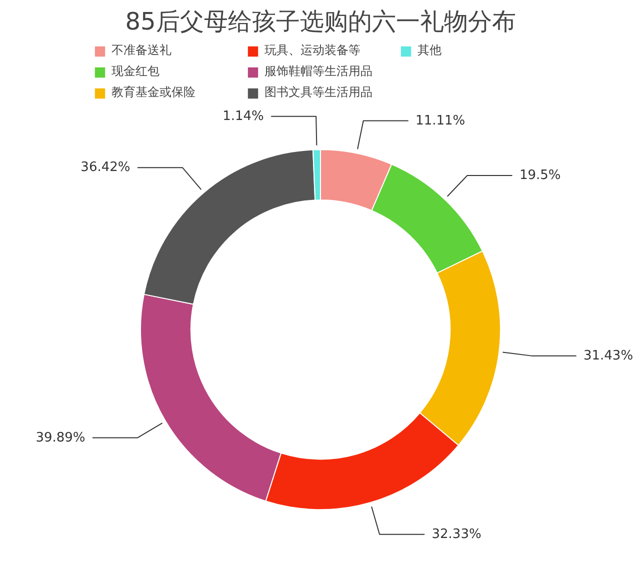 Image resolution: width=640 pixels, height=569 pixels. Describe the element at coordinates (142, 50) in the screenshot. I see `legend-label: 不准备送礼` at that location.